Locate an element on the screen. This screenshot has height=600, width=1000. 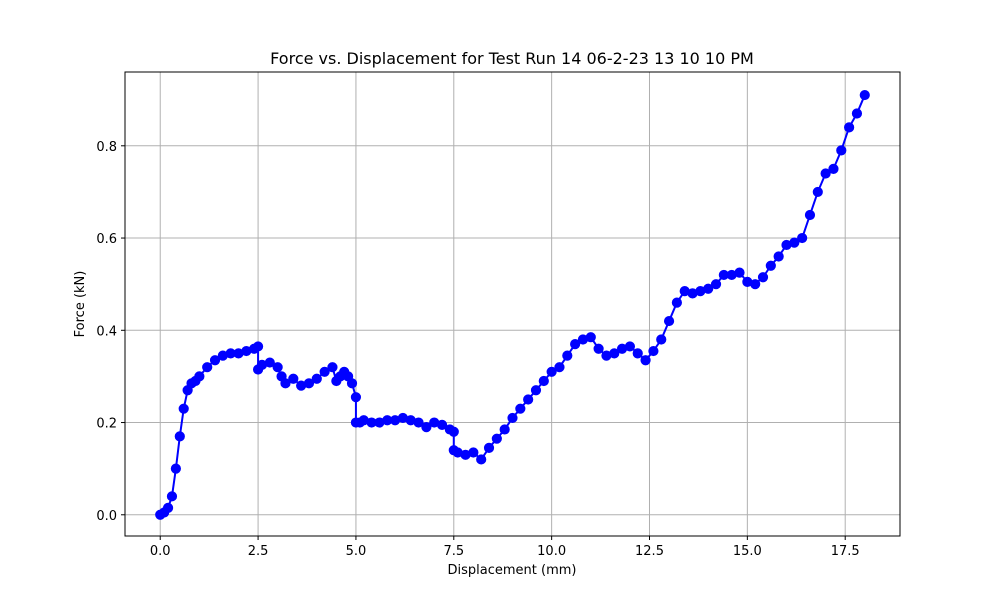
y-tick-label: 0.2 is located at coordinates (106, 424).